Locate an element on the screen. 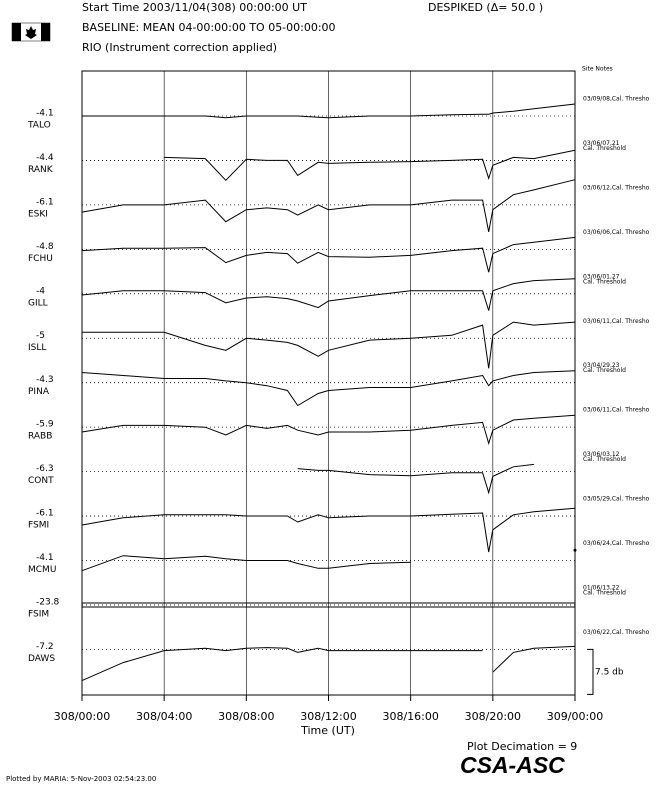 The height and width of the screenshot is (790, 660). title: Start Time 2003/11/04(308) 00:00:00 UT is located at coordinates (194, 7).